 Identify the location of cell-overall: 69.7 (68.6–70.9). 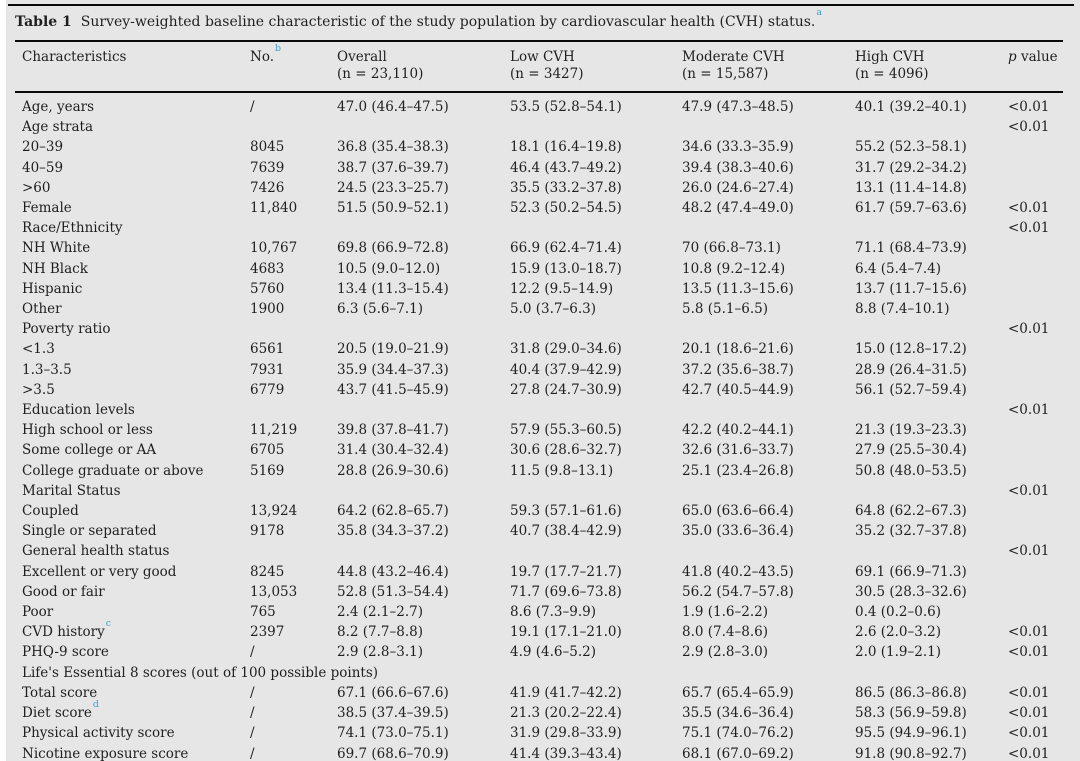
(393, 753).